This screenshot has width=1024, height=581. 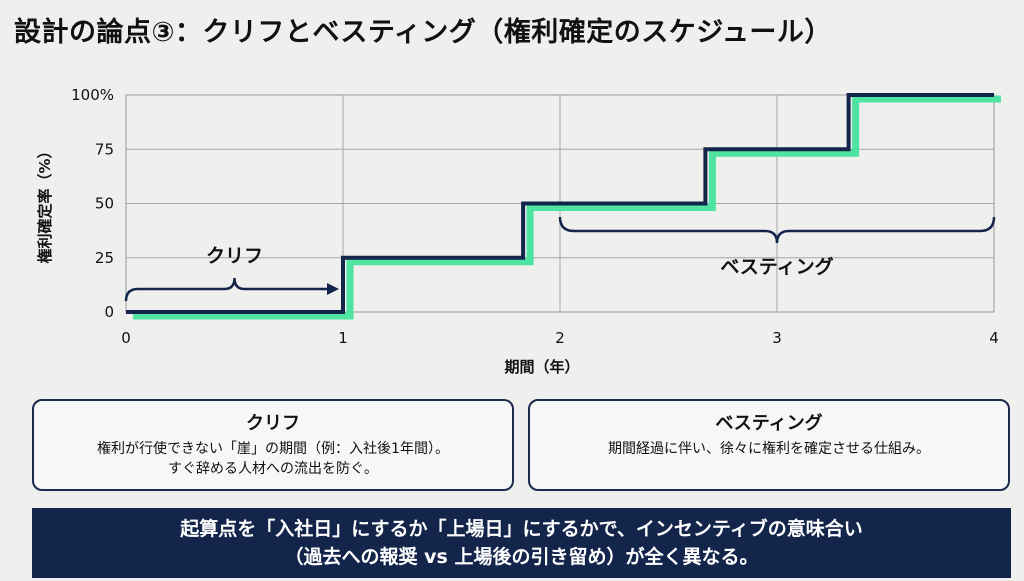 What do you see at coordinates (226, 289) in the screenshot?
I see `cliff-brace` at bounding box center [226, 289].